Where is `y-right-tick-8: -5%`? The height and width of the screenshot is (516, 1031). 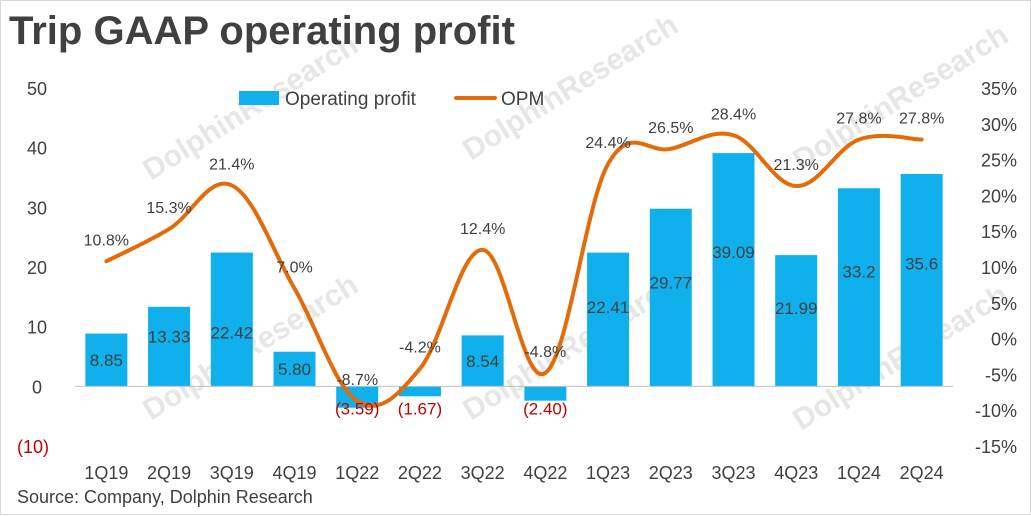 y-right-tick-8: -5% is located at coordinates (1001, 375).